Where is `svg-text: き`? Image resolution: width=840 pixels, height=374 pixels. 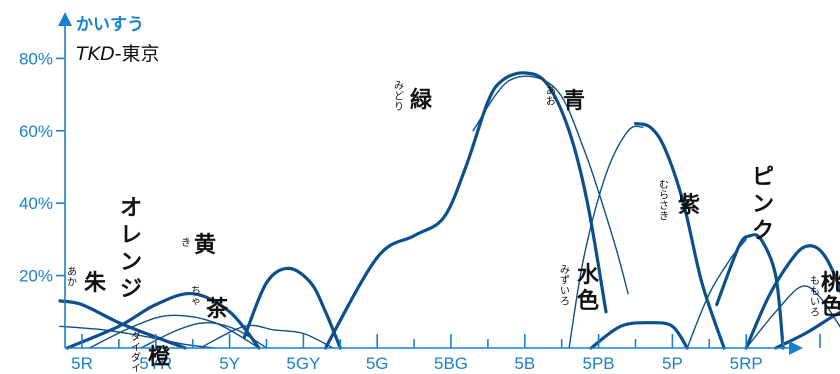 svg-text: き is located at coordinates (664, 217).